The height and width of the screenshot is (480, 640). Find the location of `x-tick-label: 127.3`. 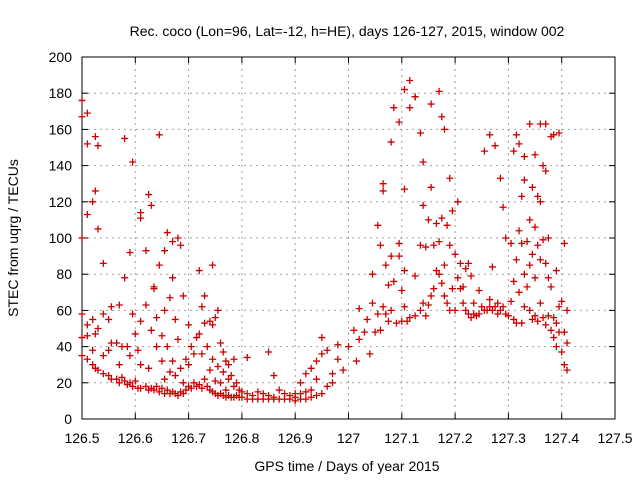

x-tick-label: 127.3 is located at coordinates (508, 438).